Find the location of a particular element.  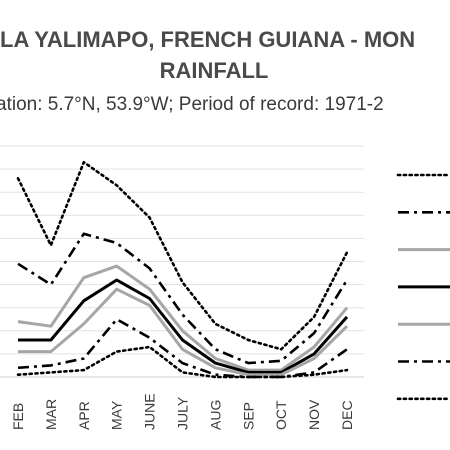

x-tick-label: APR is located at coordinates (84, 415).